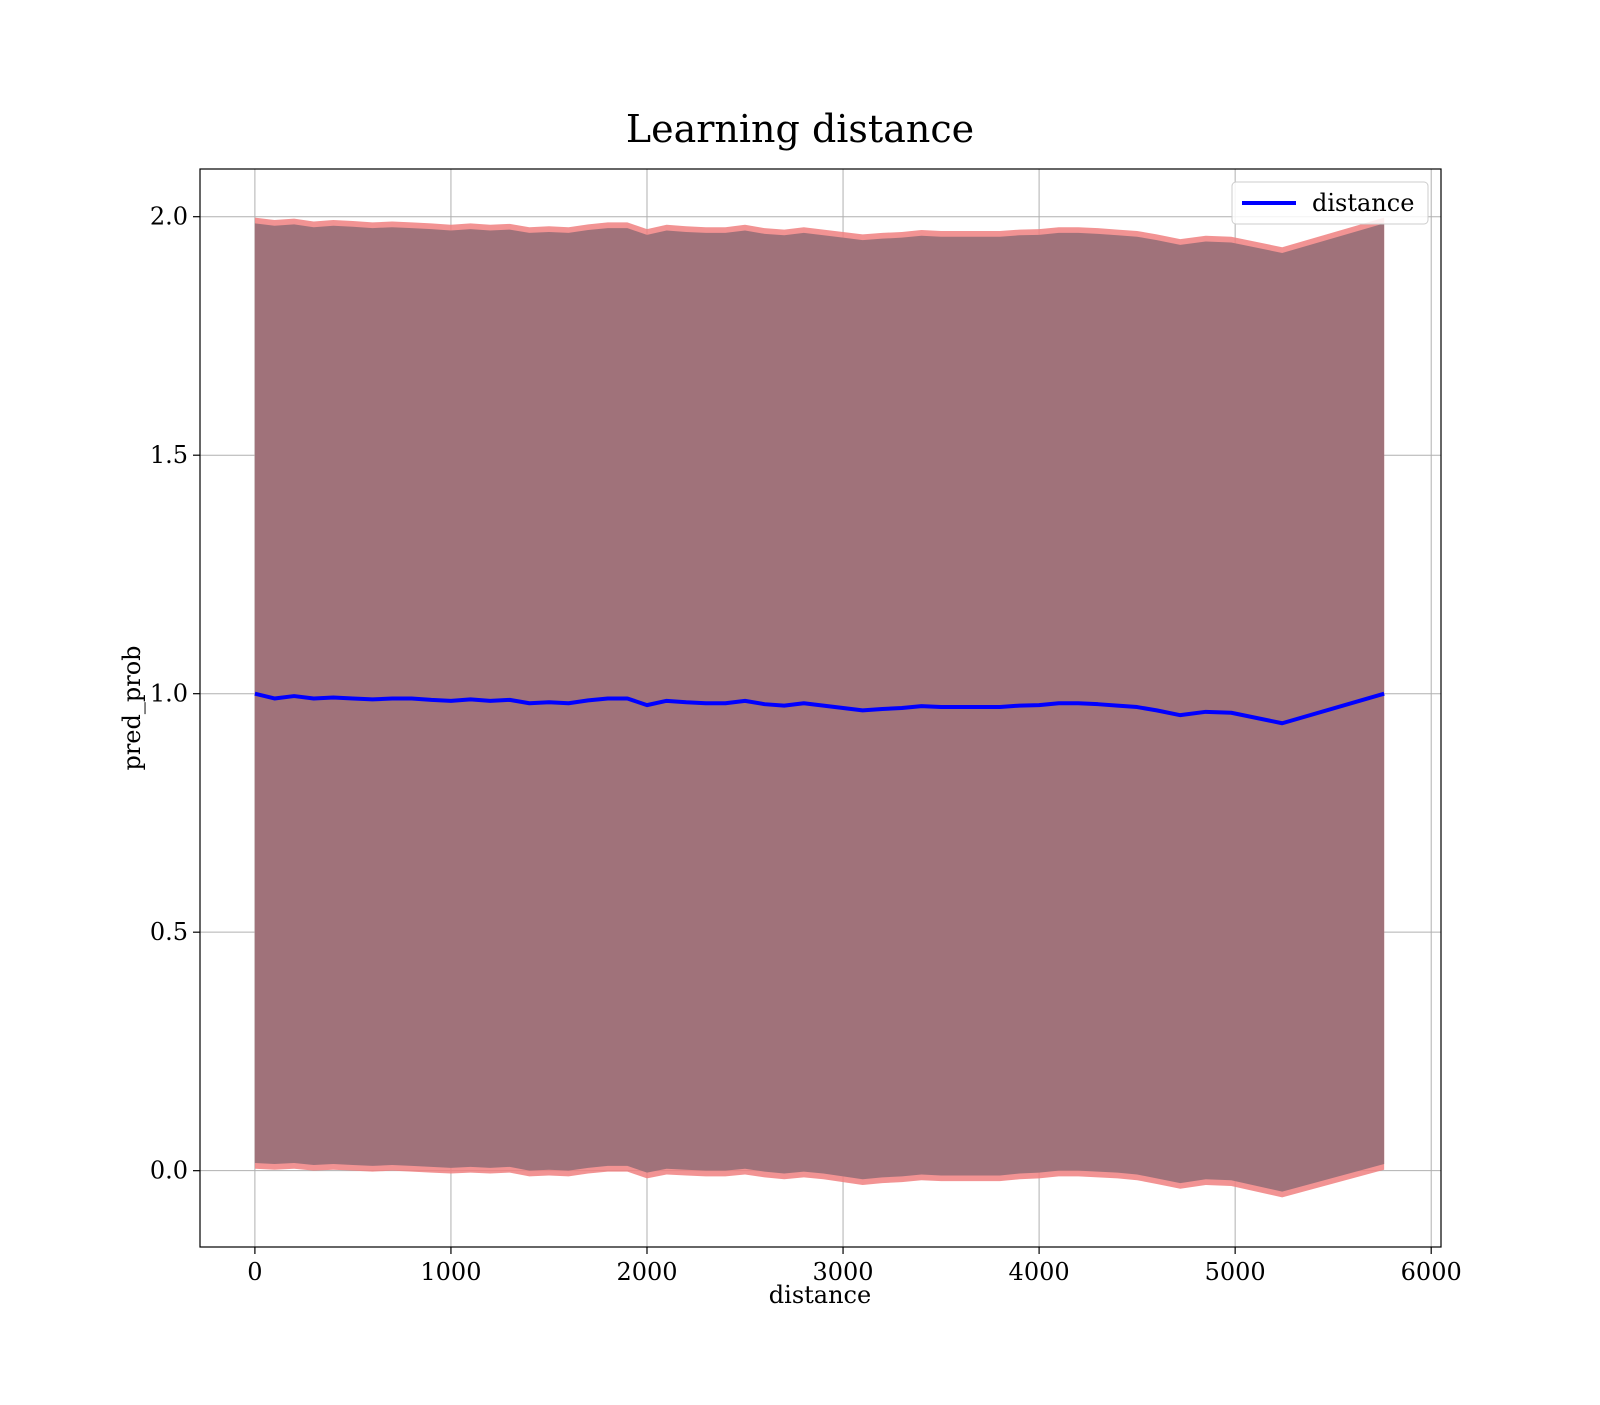 This screenshot has height=1405, width=1600. What do you see at coordinates (1039, 1272) in the screenshot?
I see `x-tick-label: 4000` at bounding box center [1039, 1272].